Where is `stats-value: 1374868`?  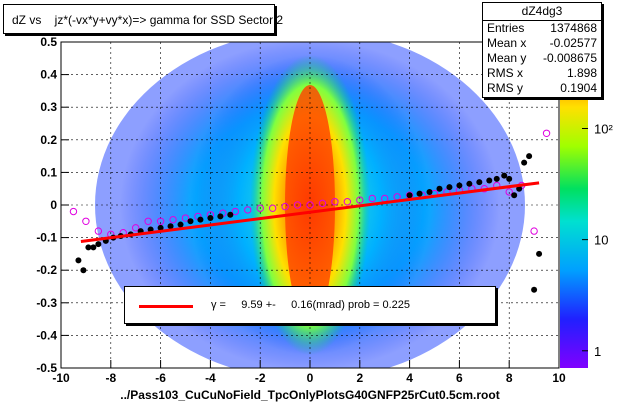 stats-value: 1374868 is located at coordinates (573, 28).